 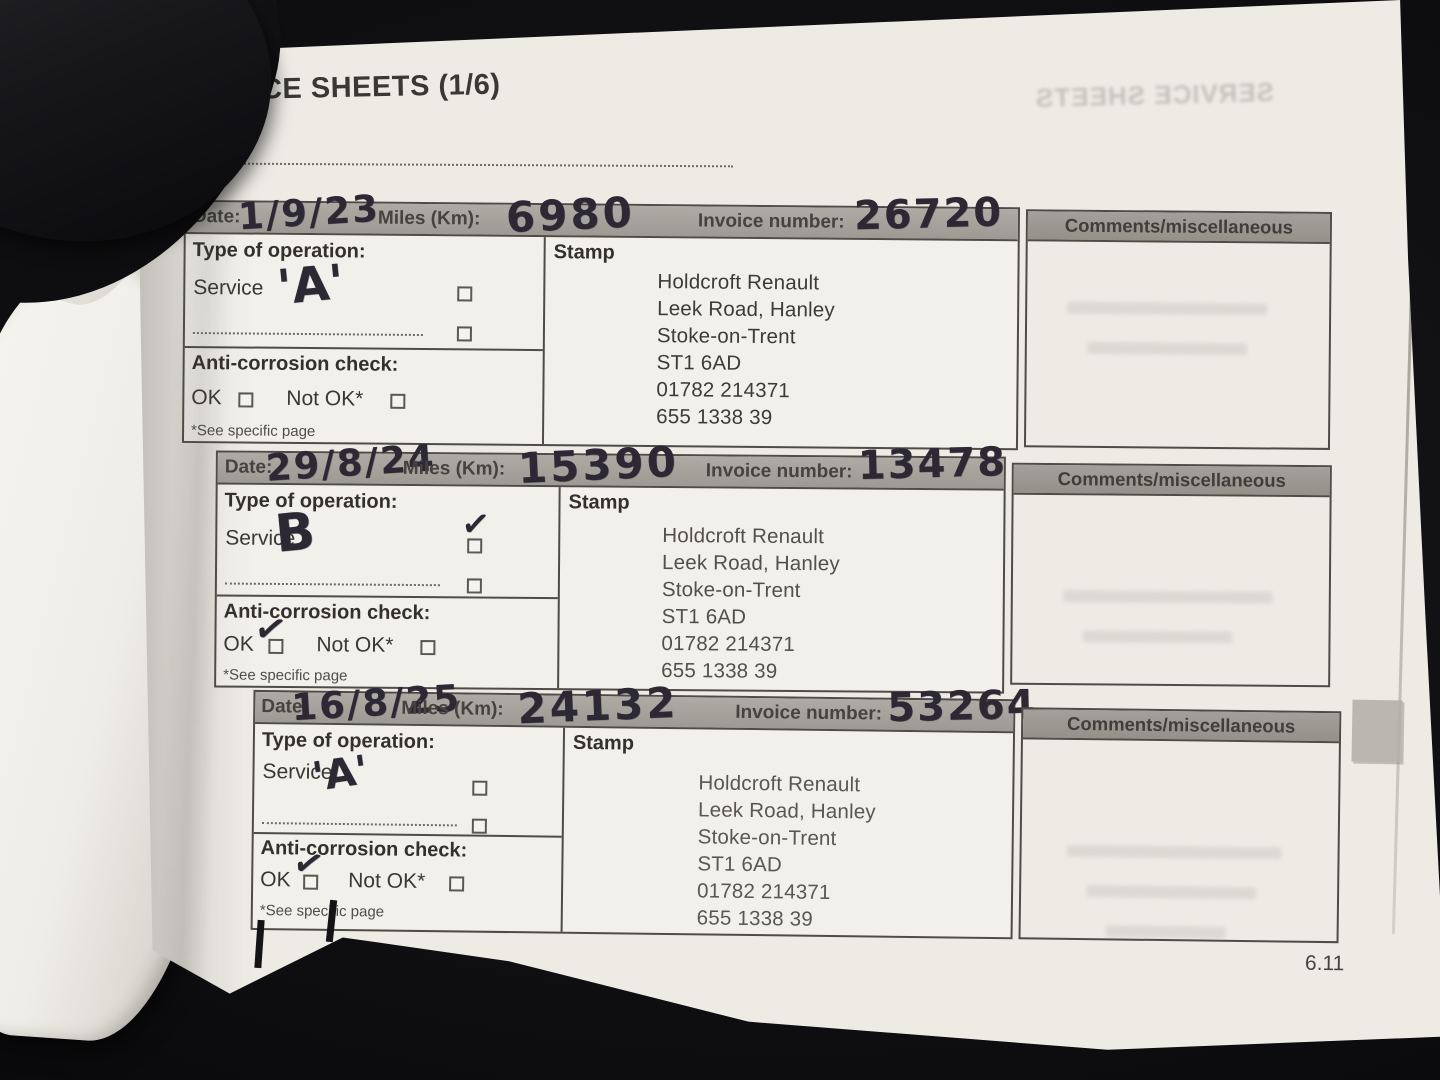 What do you see at coordinates (962, 706) in the screenshot?
I see `handwritten-invoice: 53264` at bounding box center [962, 706].